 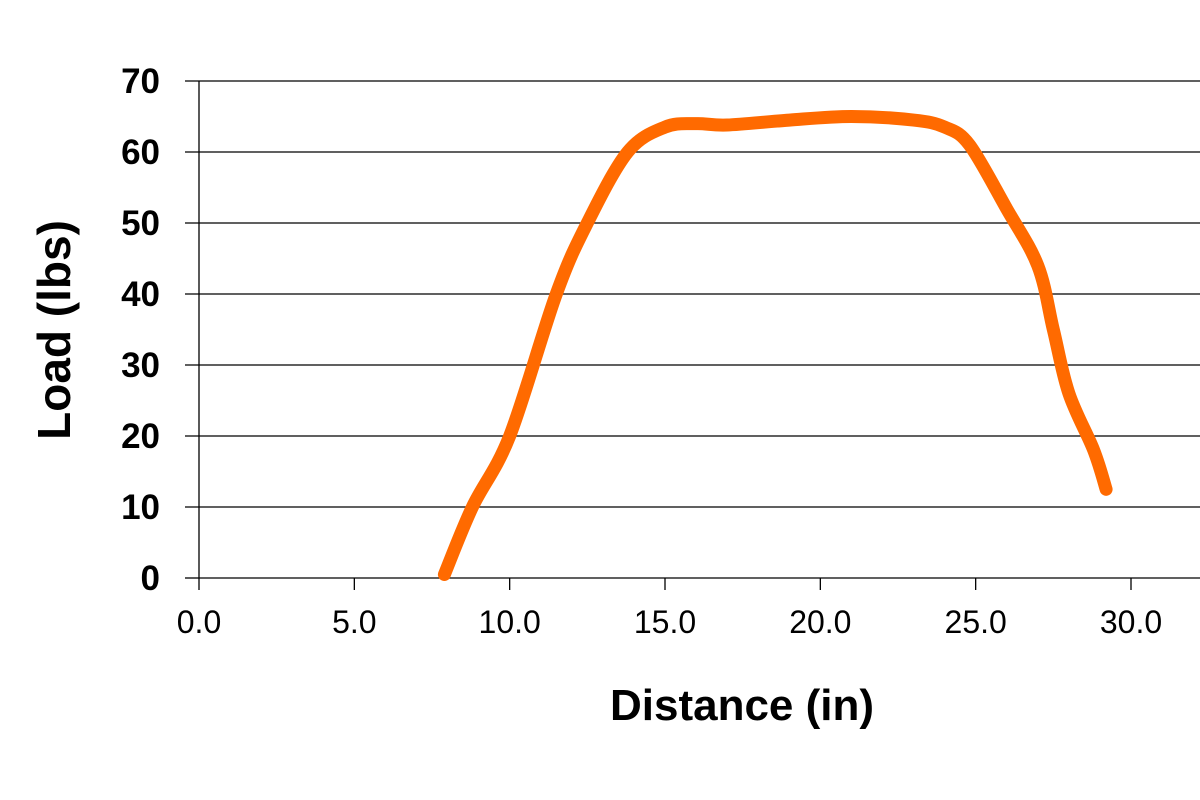 What do you see at coordinates (140, 223) in the screenshot?
I see `y-tick-label: 50` at bounding box center [140, 223].